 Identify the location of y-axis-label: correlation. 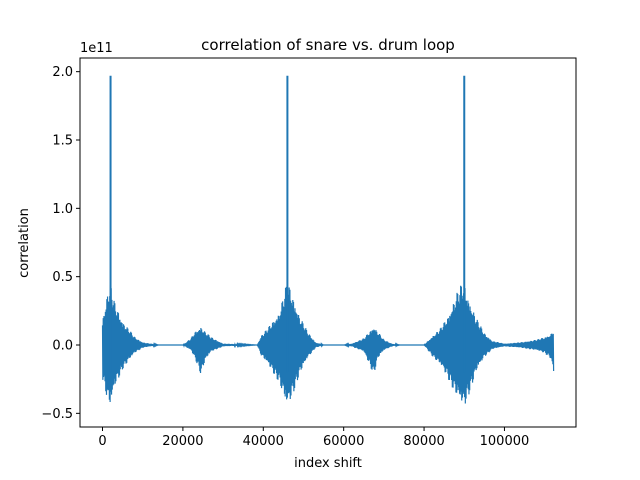
(24, 243).